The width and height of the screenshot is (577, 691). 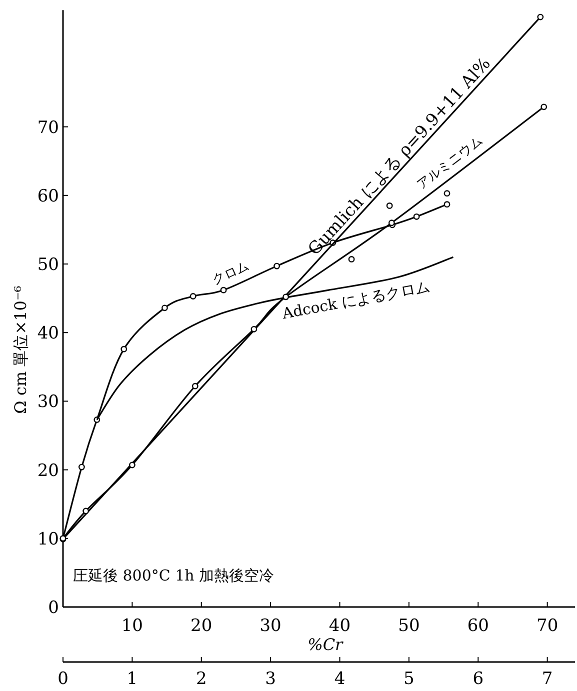 I want to click on y-tick-label: 50, so click(x=48, y=265).